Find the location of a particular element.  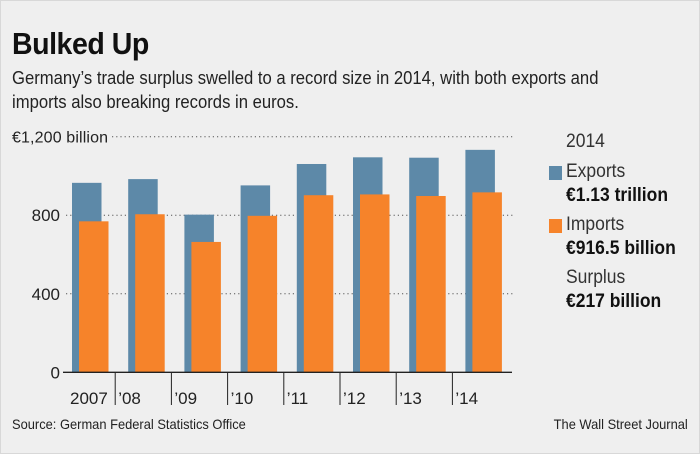

subtitle-line: imports also breaking records in euros. is located at coordinates (155, 101).